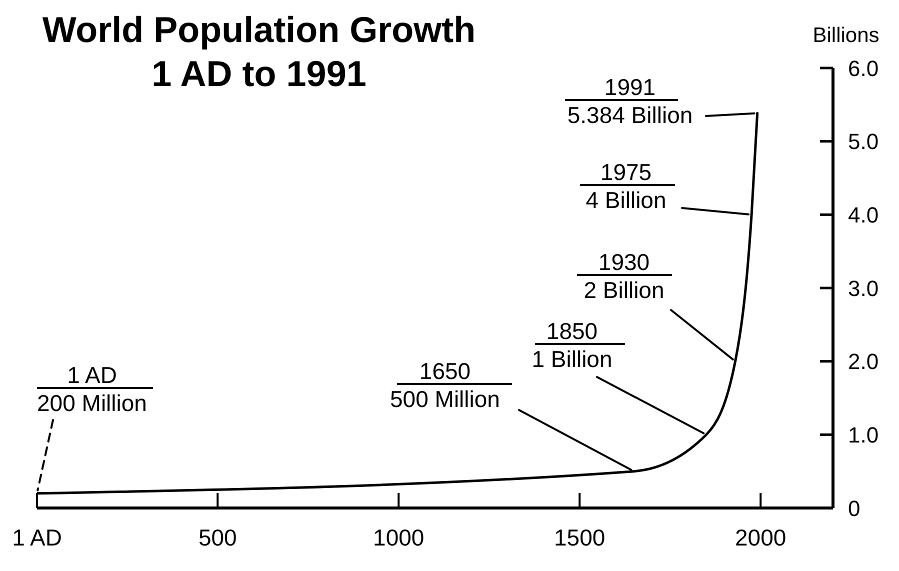 This screenshot has height=571, width=899. What do you see at coordinates (863, 215) in the screenshot?
I see `y-tick-label: 4.0` at bounding box center [863, 215].